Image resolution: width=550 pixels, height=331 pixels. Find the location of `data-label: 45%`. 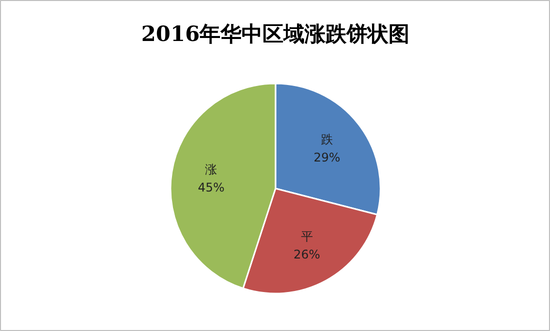

data-label: 45% is located at coordinates (211, 187).